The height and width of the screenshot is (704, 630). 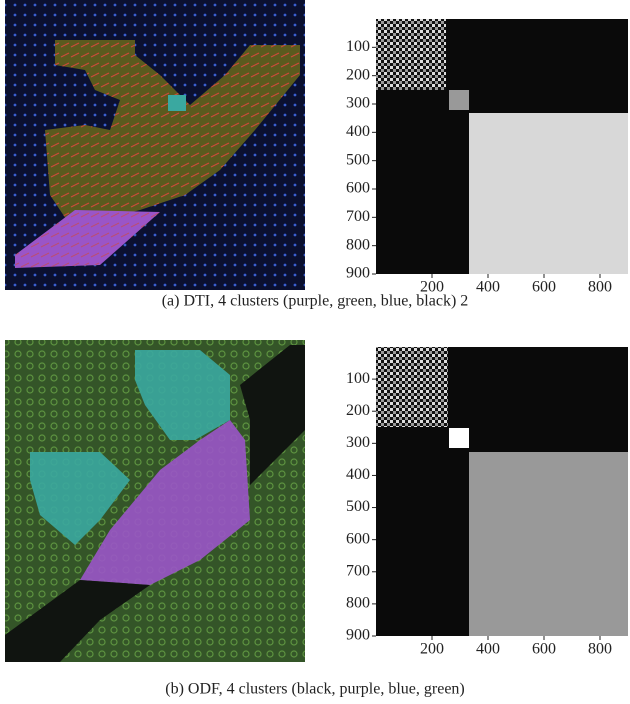 I want to click on affinity-matrix, so click(x=502, y=146).